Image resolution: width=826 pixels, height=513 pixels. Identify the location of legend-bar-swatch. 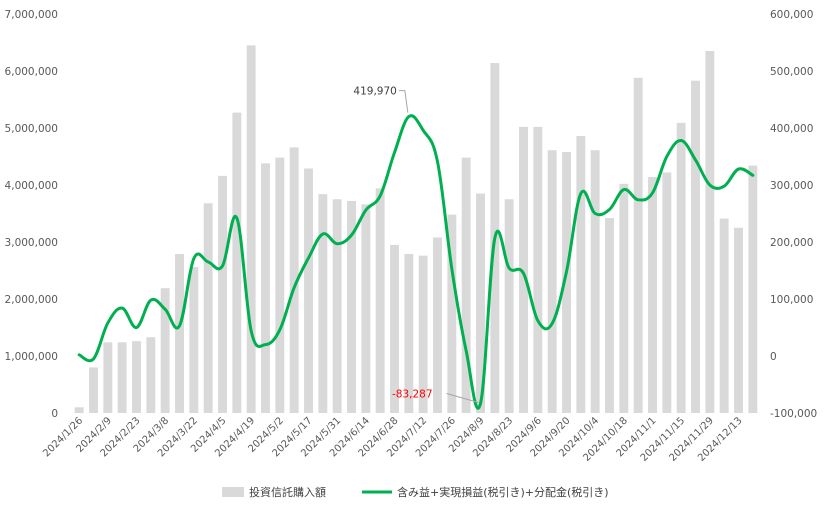
(233, 492).